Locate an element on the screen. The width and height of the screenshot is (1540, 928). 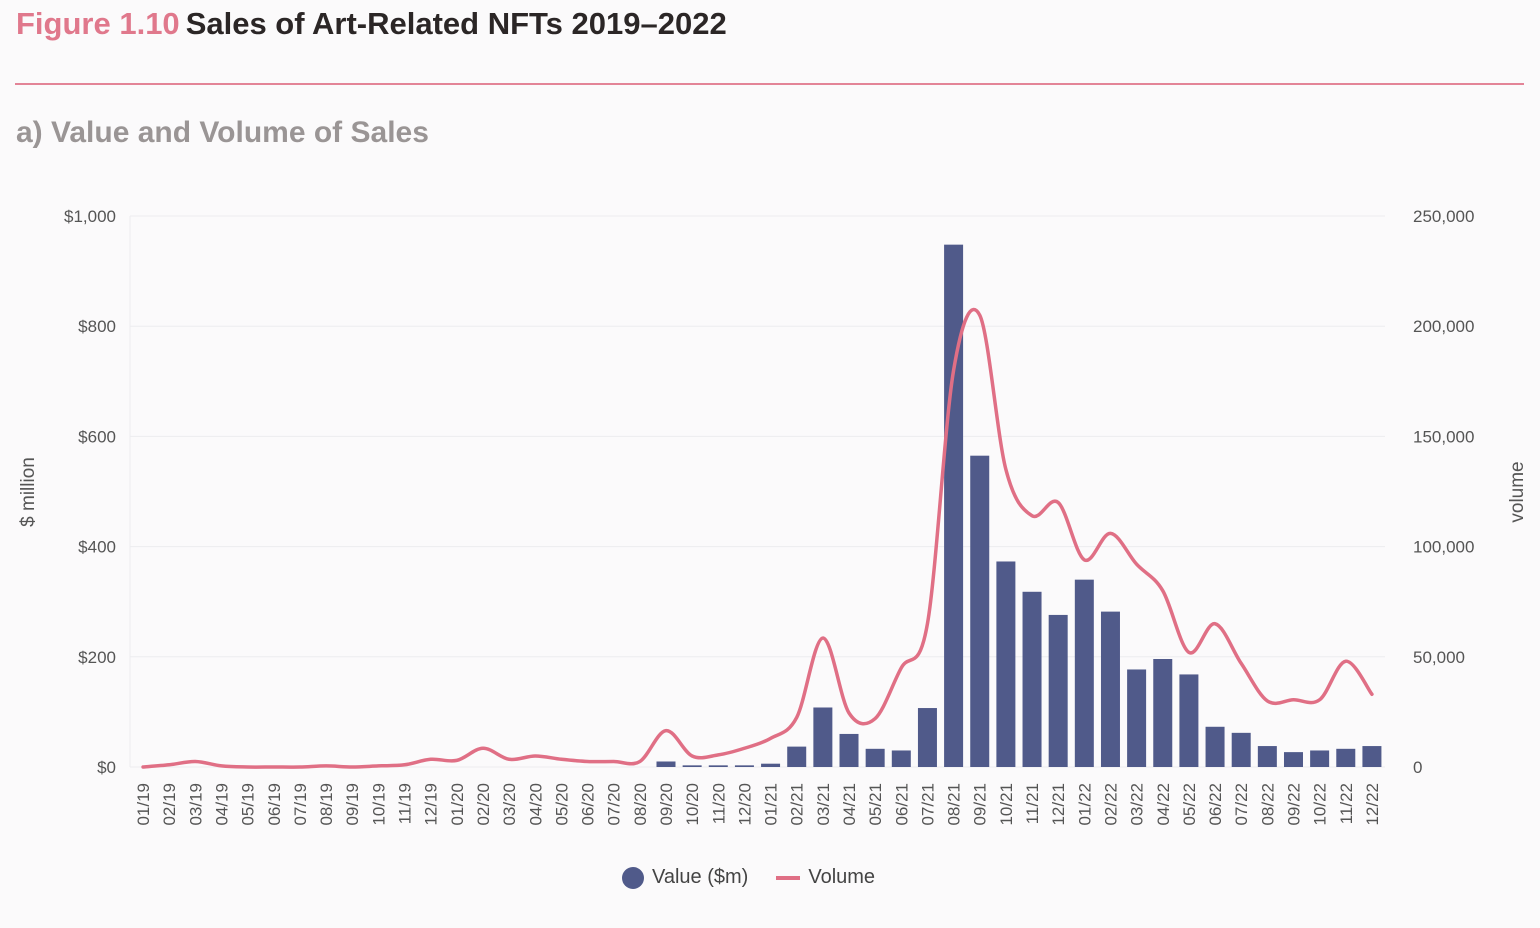
x-tick-label: 01/20 is located at coordinates (457, 804).